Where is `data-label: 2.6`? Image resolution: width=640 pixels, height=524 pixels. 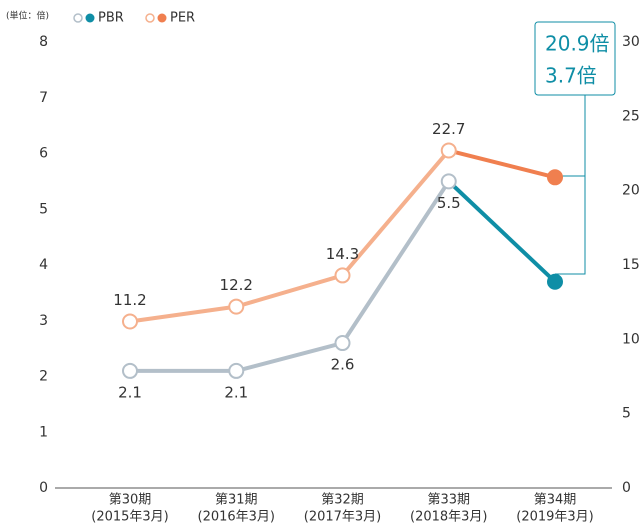 data-label: 2.6 is located at coordinates (343, 365).